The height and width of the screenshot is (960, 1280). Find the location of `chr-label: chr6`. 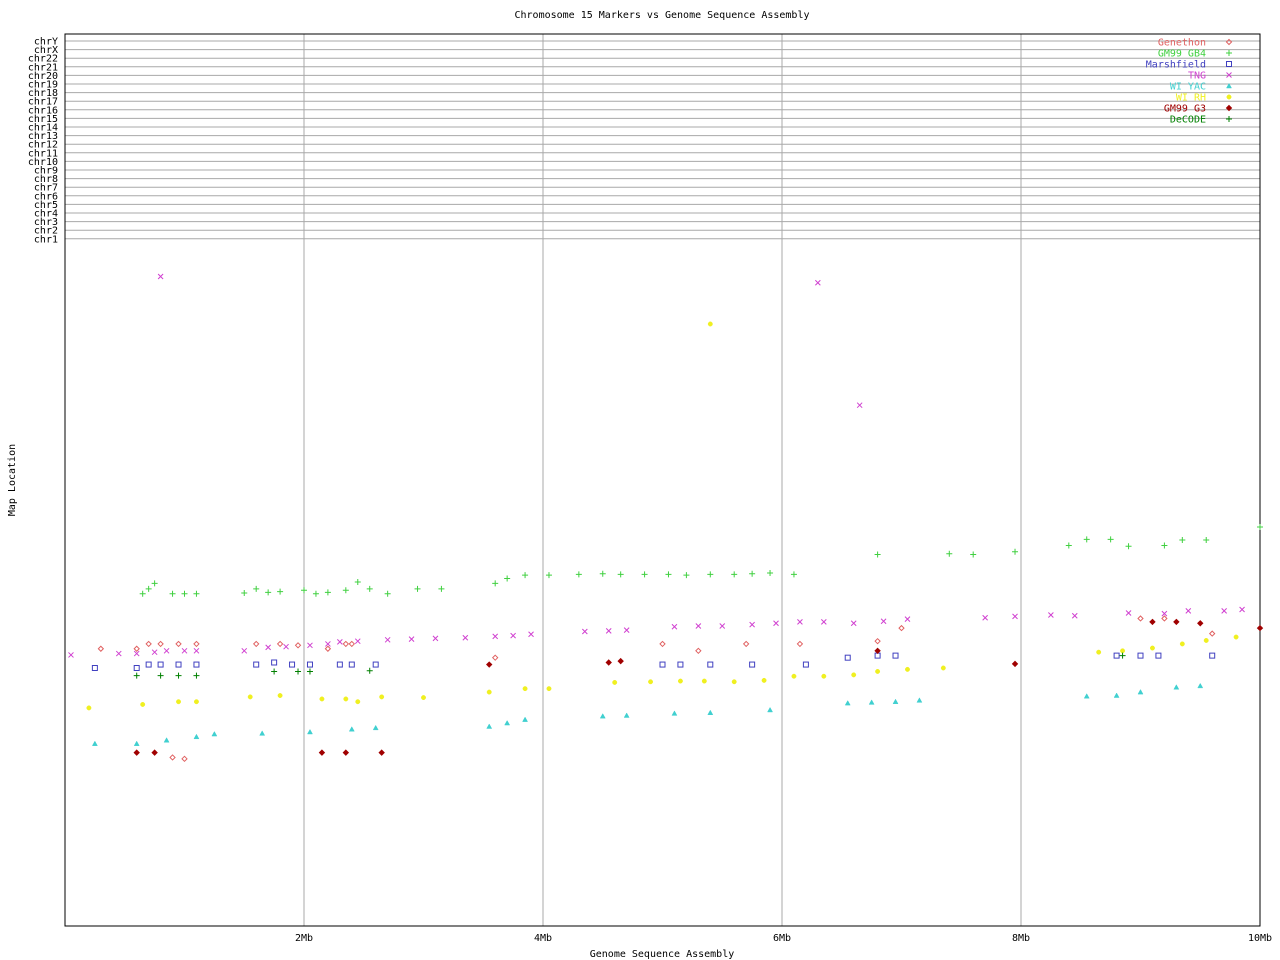

chr-label: chr6 is located at coordinates (46, 196).